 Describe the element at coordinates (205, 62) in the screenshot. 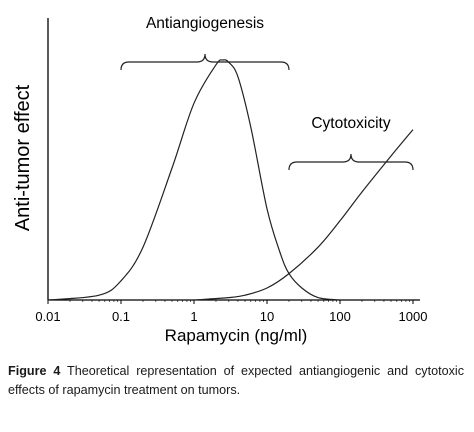

I see `bracket-antiangiogenesis` at that location.